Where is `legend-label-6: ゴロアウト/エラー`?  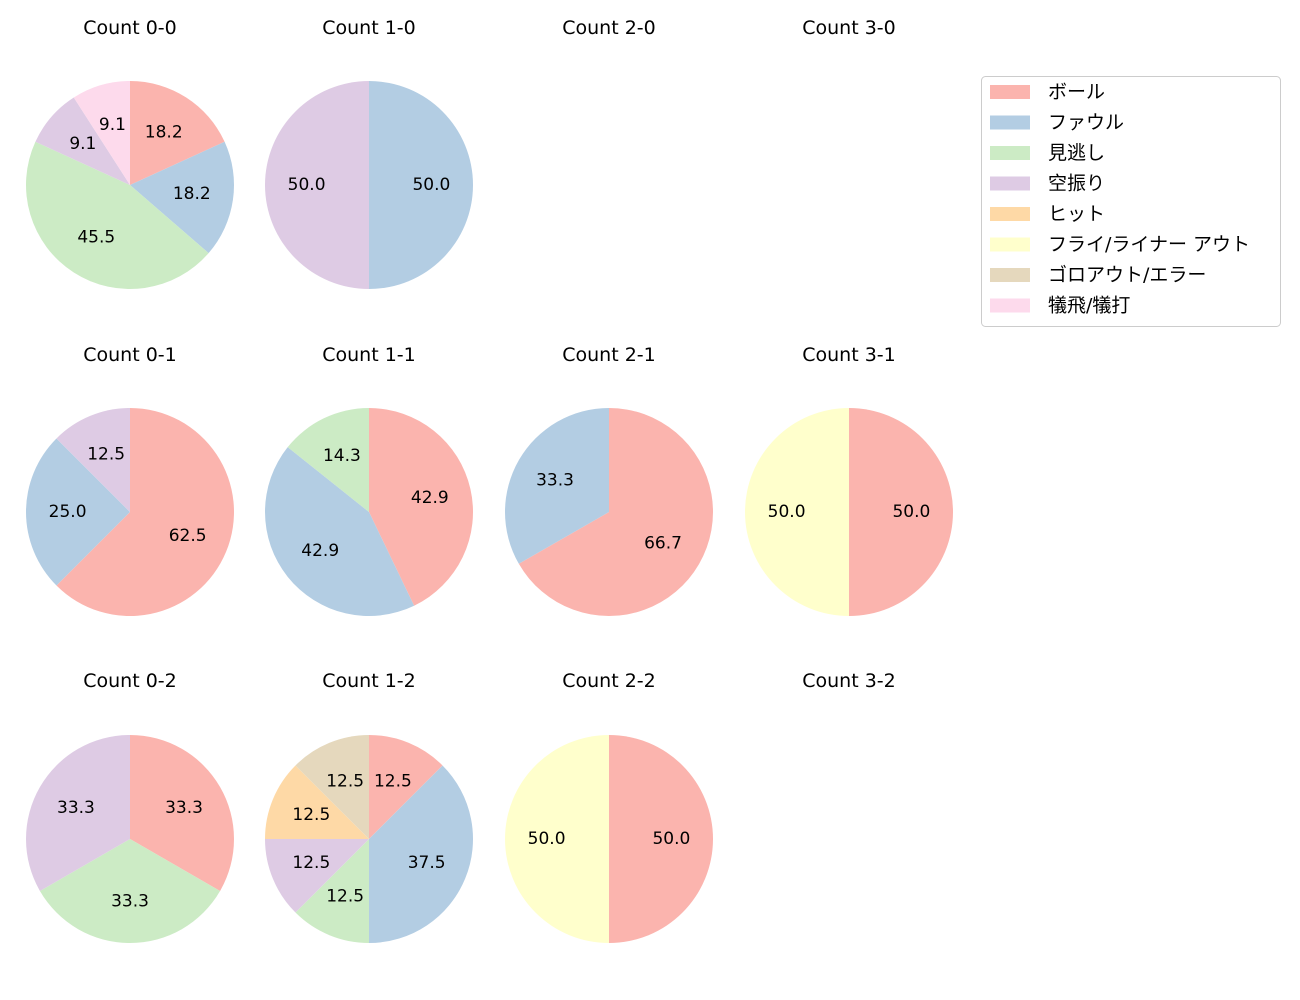 legend-label-6: ゴロアウト/エラー is located at coordinates (1127, 275).